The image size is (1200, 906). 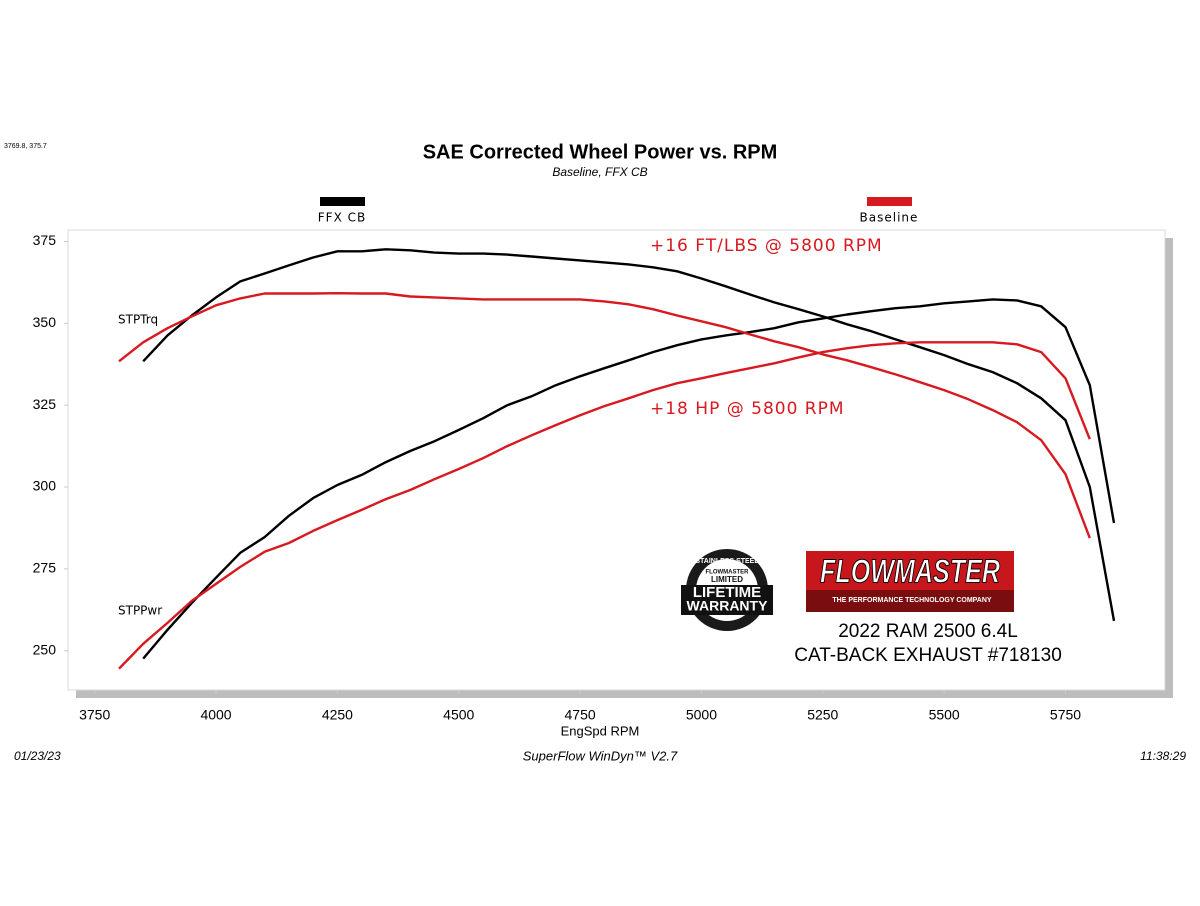 I want to click on logo-text: FLOWMASTER, so click(x=910, y=571).